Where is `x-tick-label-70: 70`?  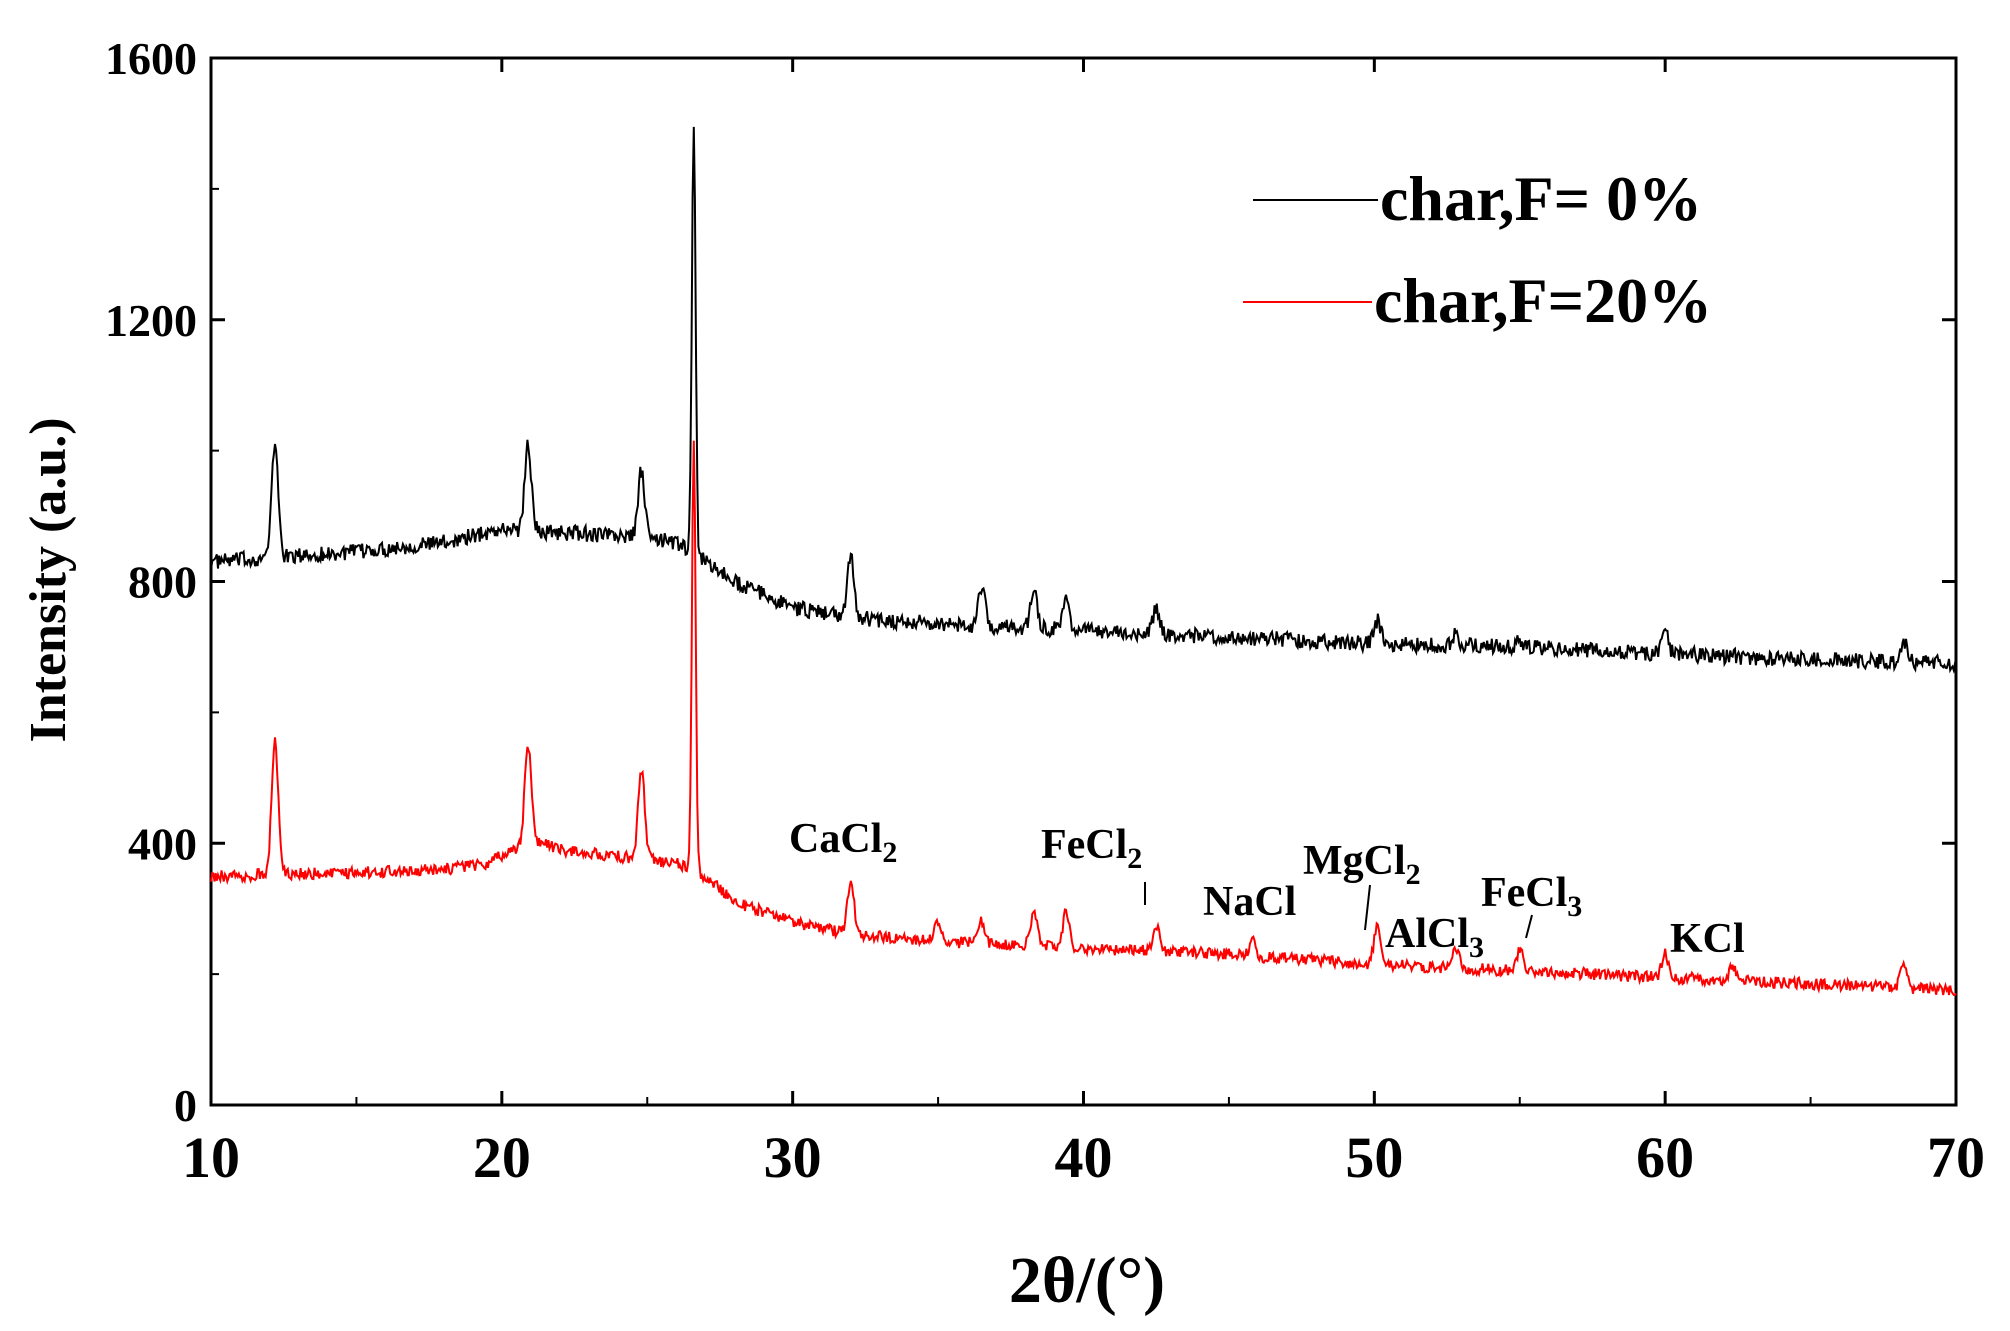 x-tick-label-70: 70 is located at coordinates (1956, 1157).